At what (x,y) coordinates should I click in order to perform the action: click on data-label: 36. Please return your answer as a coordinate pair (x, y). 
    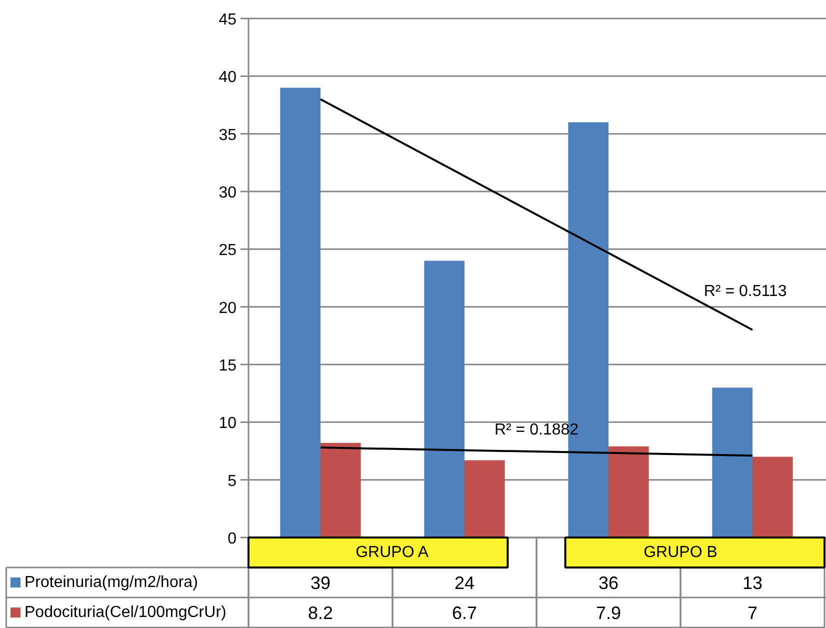
    Looking at the image, I should click on (608, 583).